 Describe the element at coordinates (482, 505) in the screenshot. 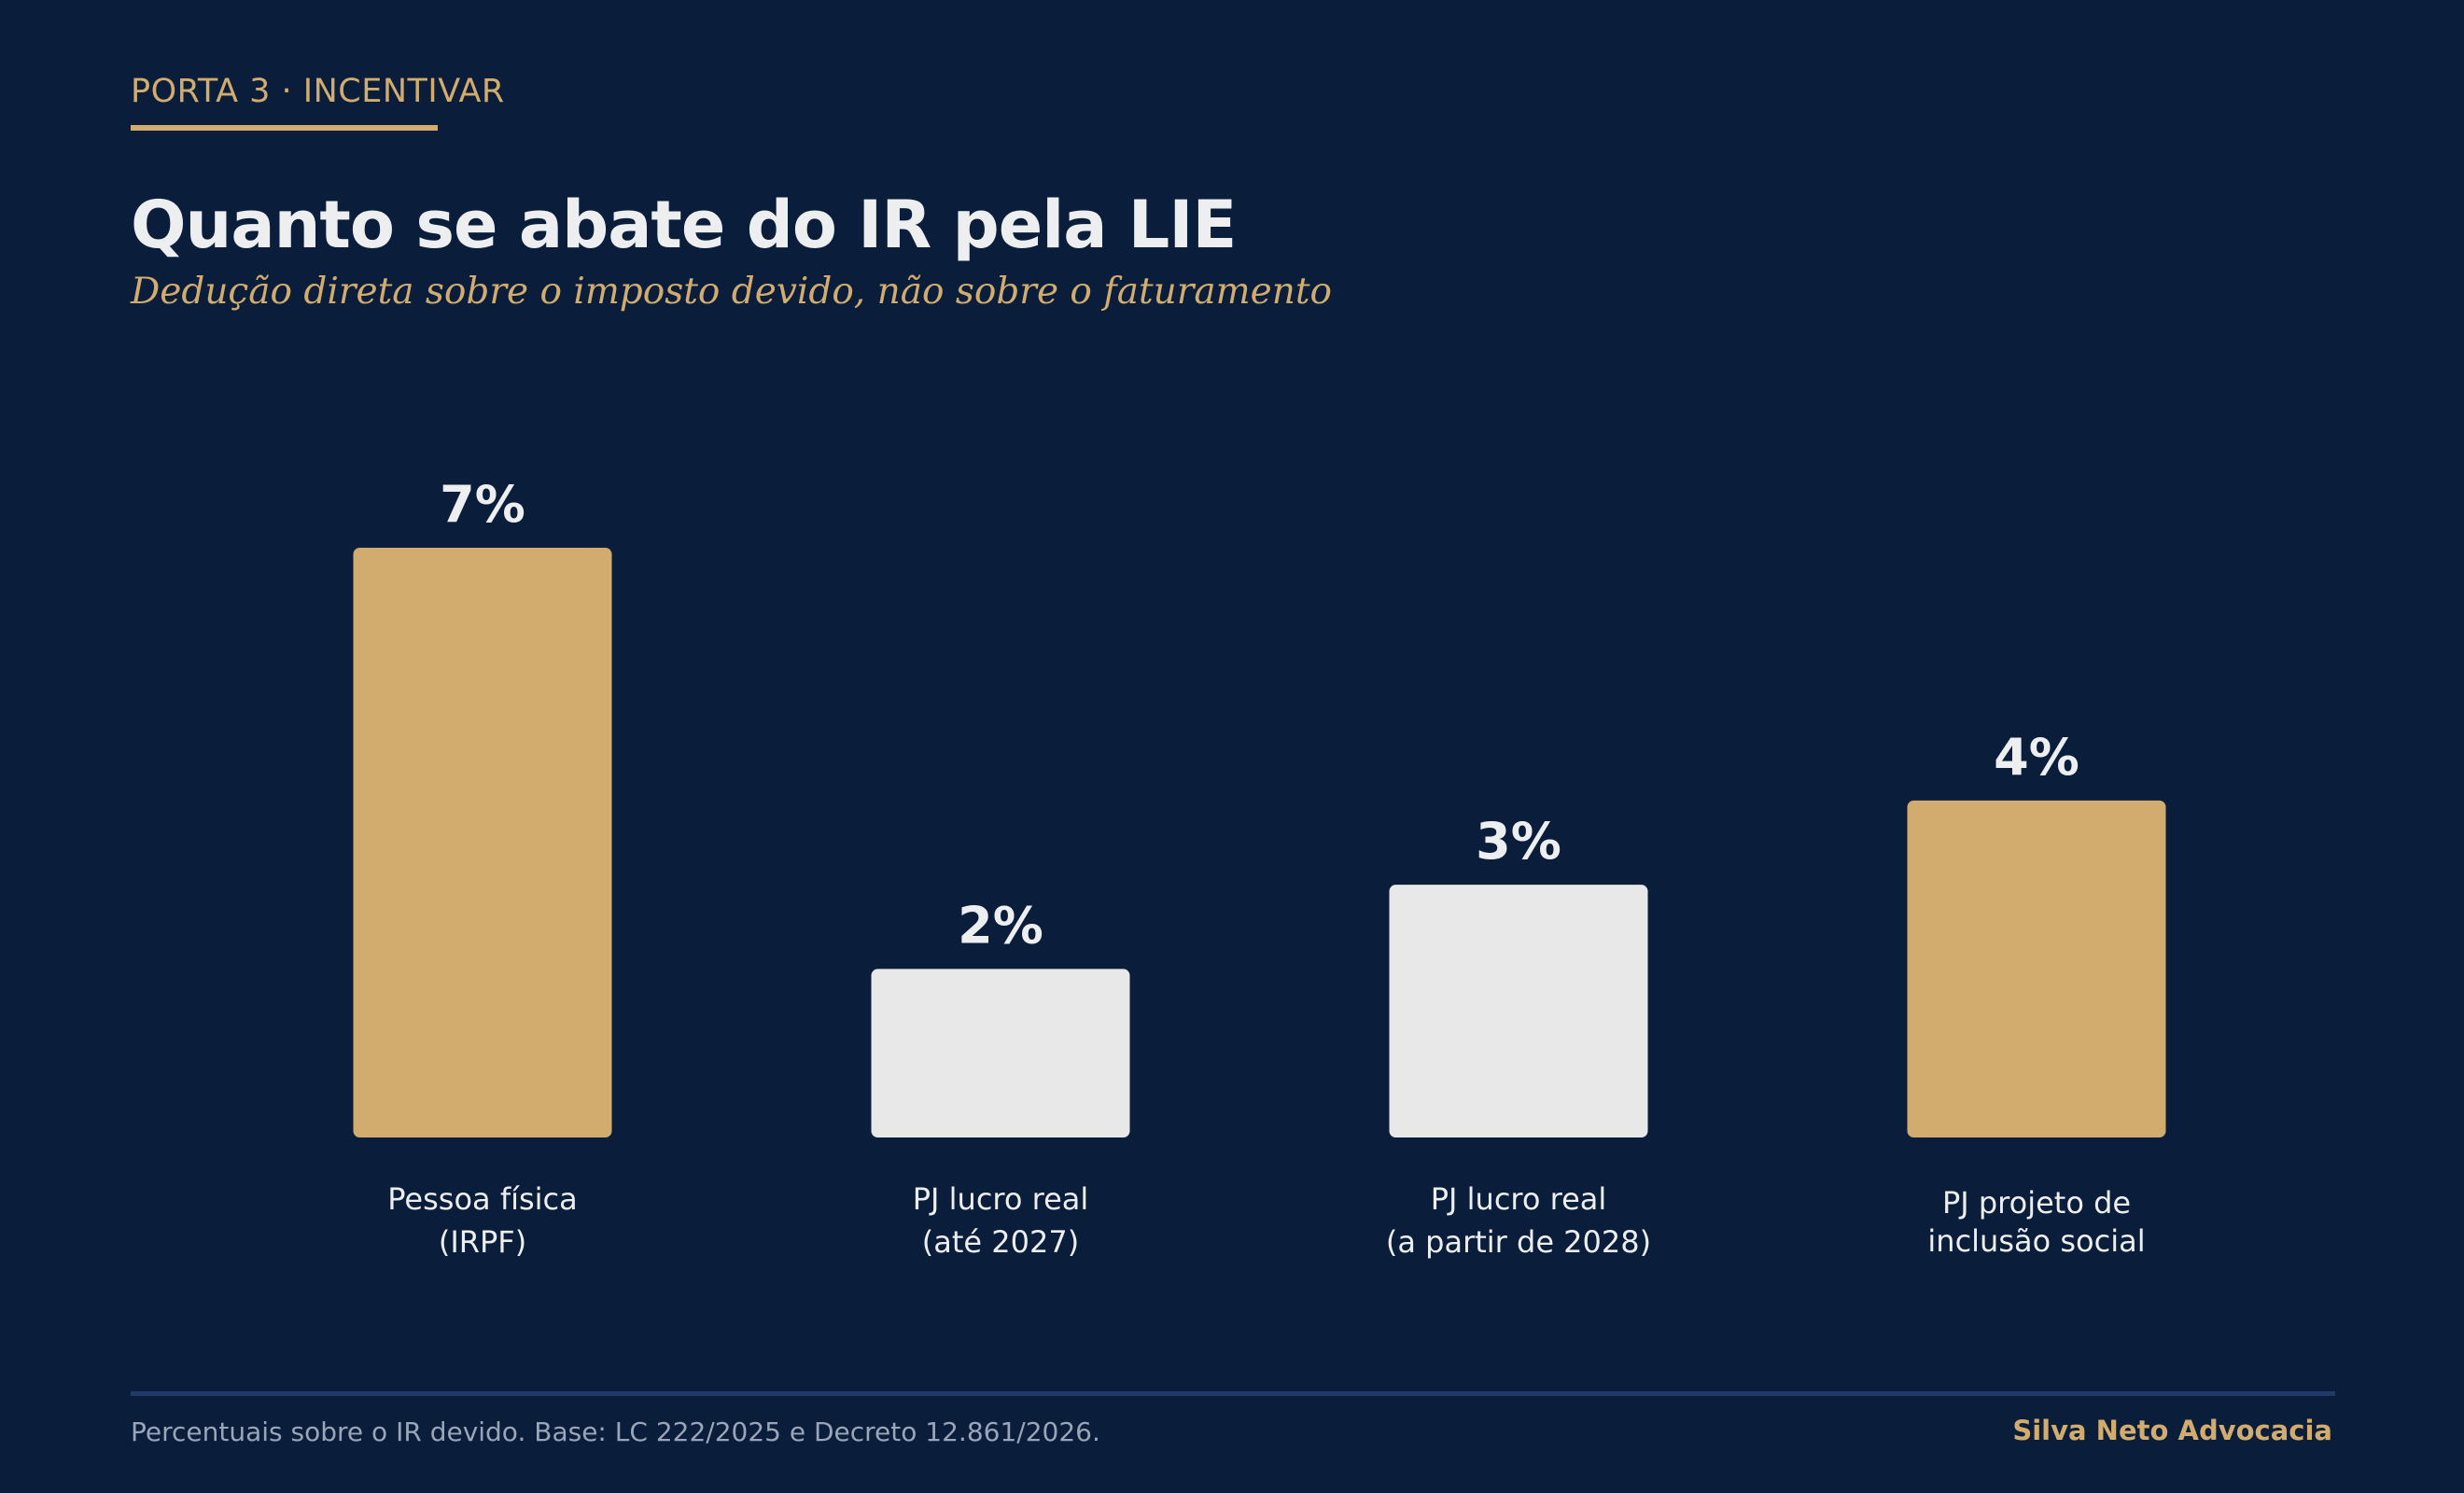

I see `bar-value-label-1: 7%` at that location.